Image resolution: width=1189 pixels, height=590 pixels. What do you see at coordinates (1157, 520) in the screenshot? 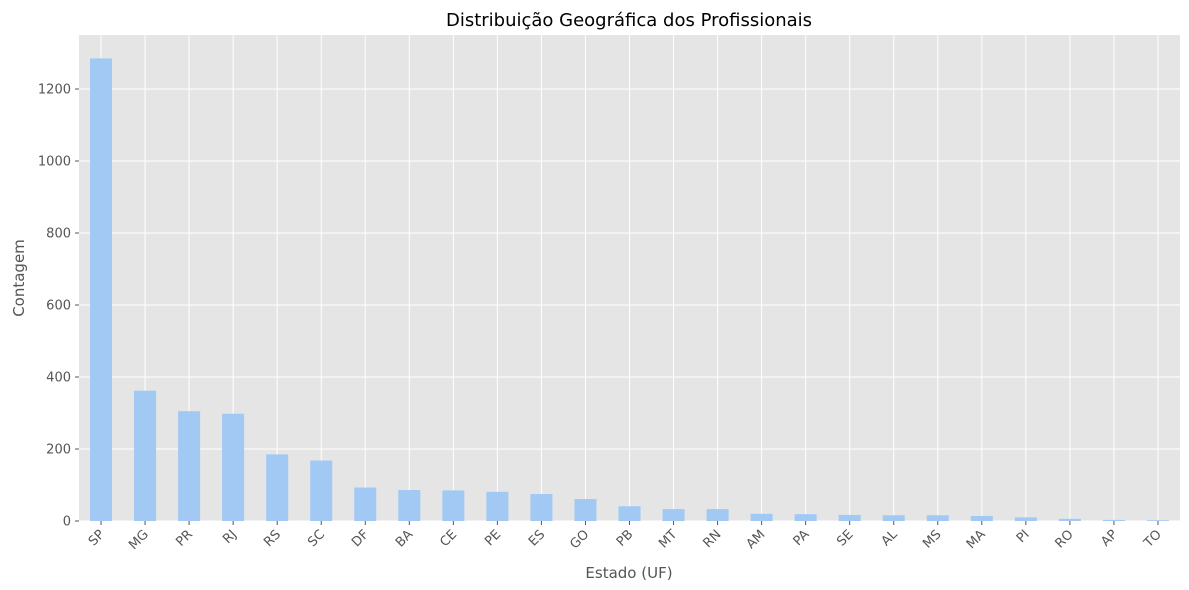
I see `bar-to` at bounding box center [1157, 520].